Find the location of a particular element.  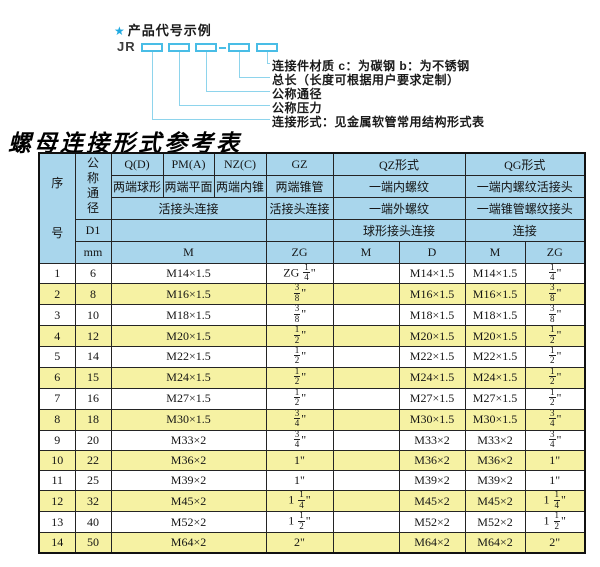

cell-gz-zg: 2" is located at coordinates (299, 543).